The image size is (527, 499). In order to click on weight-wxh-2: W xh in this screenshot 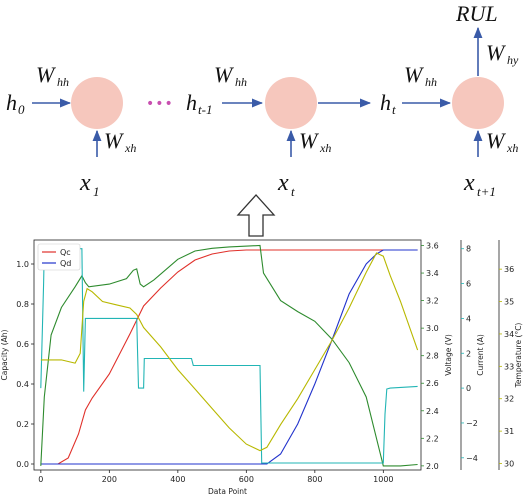, I will do `click(315, 141)`.